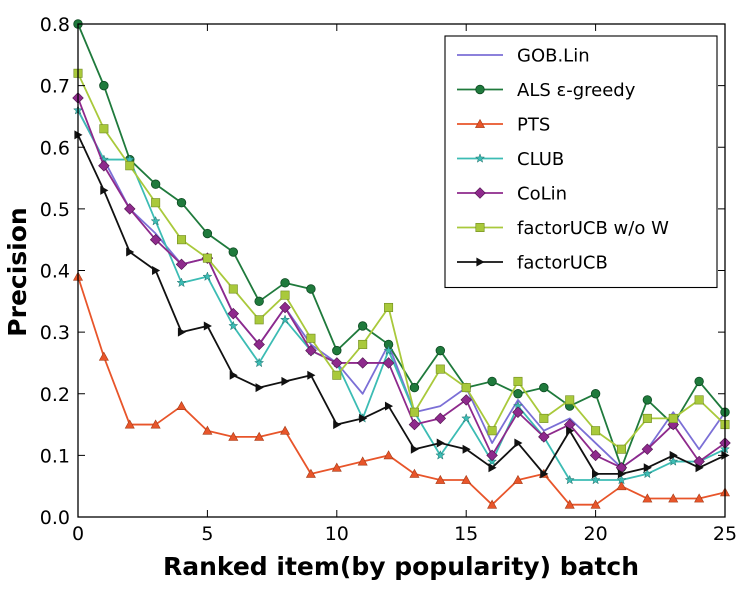  What do you see at coordinates (593, 228) in the screenshot?
I see `legend-label: factorUCB w/o W` at bounding box center [593, 228].